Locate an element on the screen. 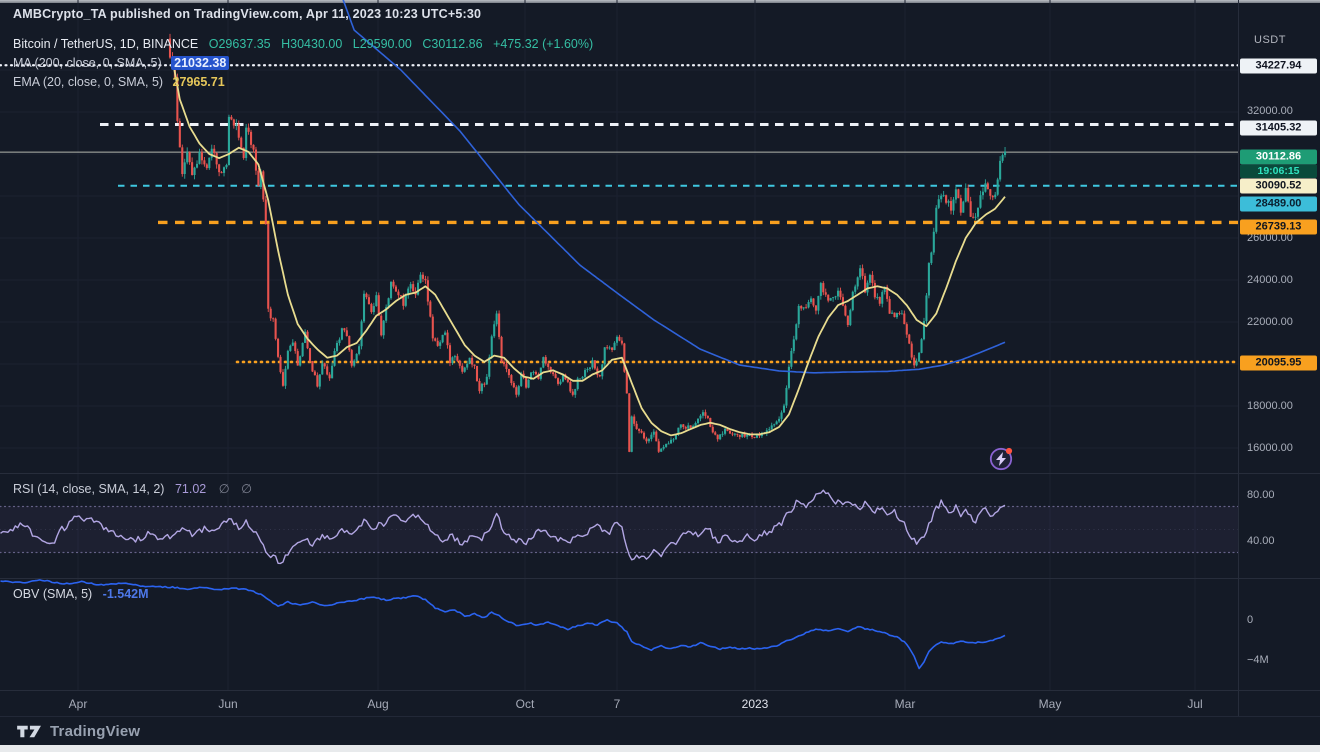 The width and height of the screenshot is (1320, 752). price-level-label: 31405.32 is located at coordinates (1278, 128).